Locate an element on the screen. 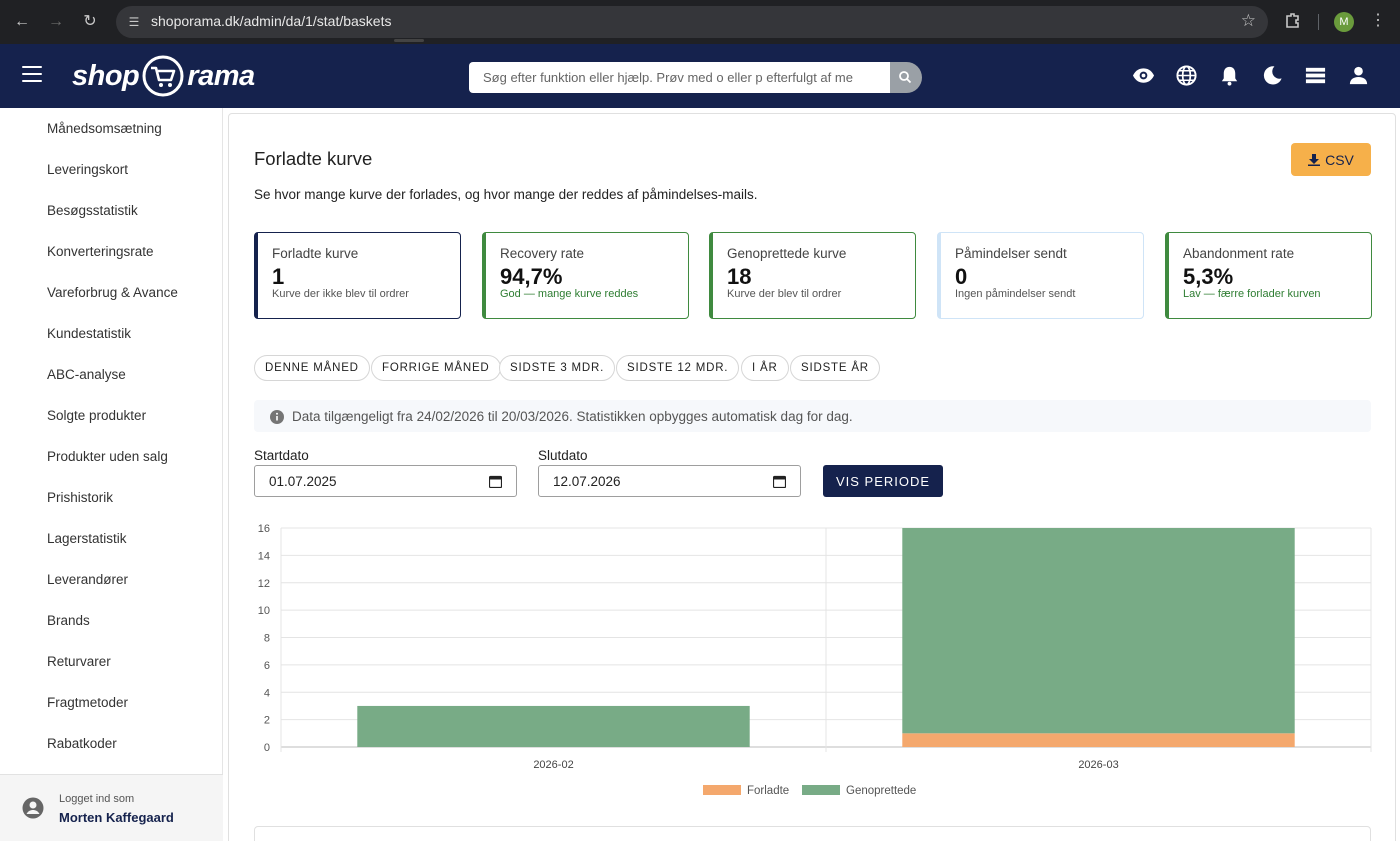 Image resolution: width=1400 pixels, height=841 pixels. period-button: FORRIGE MÅNED is located at coordinates (436, 368).